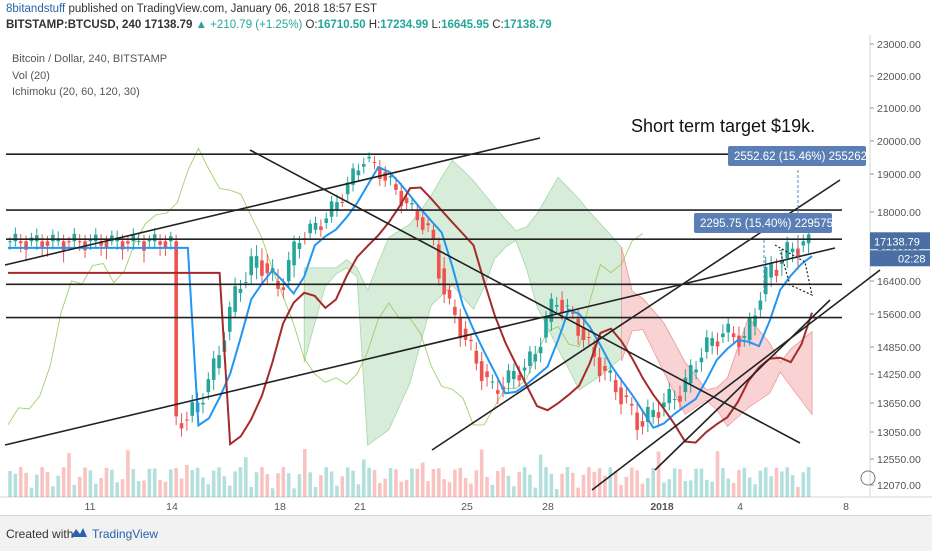  Describe the element at coordinates (899, 375) in the screenshot. I see `price-tick-label: 14250.00` at that location.